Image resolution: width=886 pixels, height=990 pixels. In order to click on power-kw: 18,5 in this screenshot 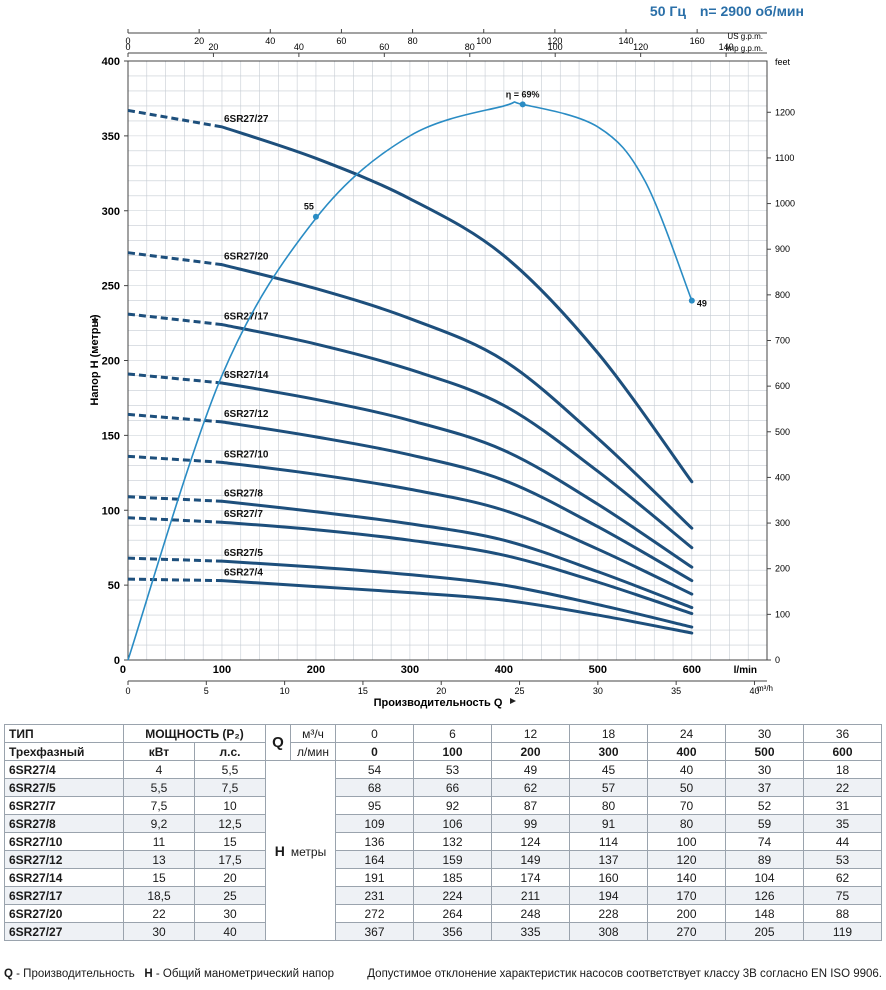, I will do `click(159, 895)`.